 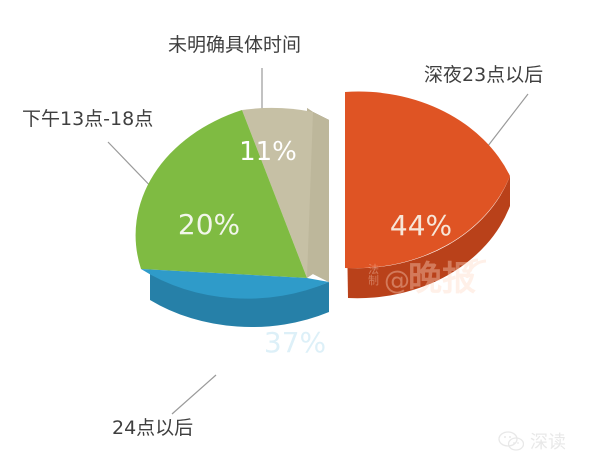 What do you see at coordinates (318, 195) in the screenshot?
I see `pie-slice-unspecified` at bounding box center [318, 195].